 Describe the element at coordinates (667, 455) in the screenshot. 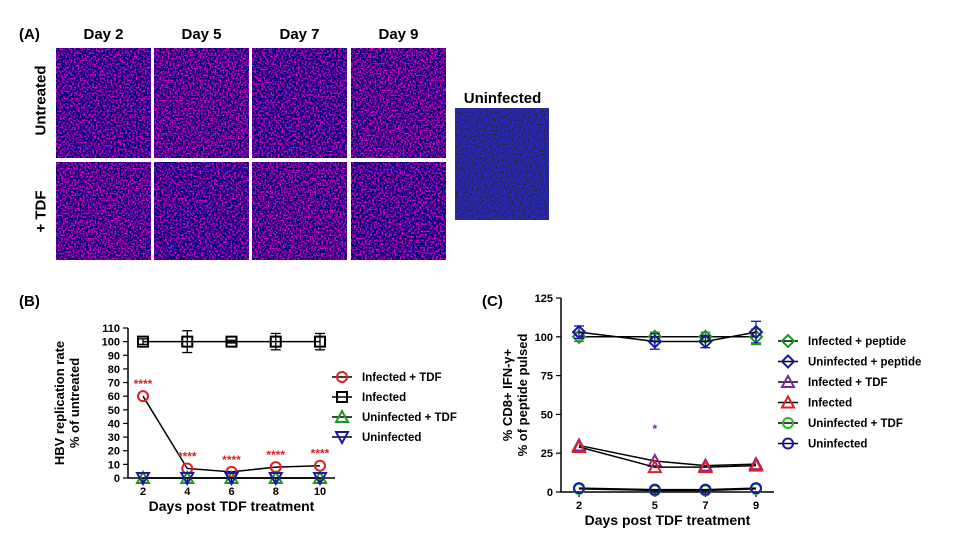

I see `series-line-infected-tdf` at that location.